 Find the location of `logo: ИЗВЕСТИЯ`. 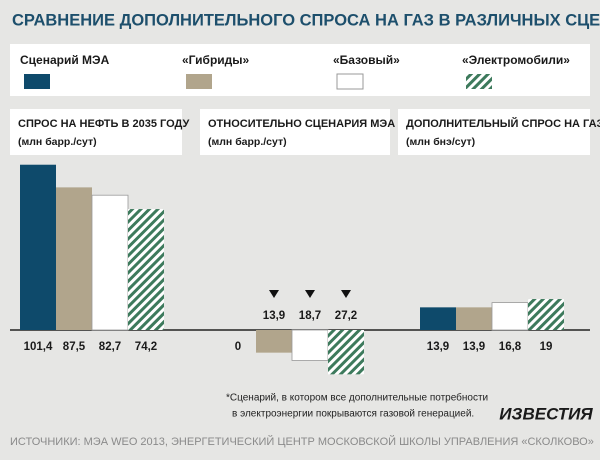

logo: ИЗВЕСТИЯ is located at coordinates (546, 413).